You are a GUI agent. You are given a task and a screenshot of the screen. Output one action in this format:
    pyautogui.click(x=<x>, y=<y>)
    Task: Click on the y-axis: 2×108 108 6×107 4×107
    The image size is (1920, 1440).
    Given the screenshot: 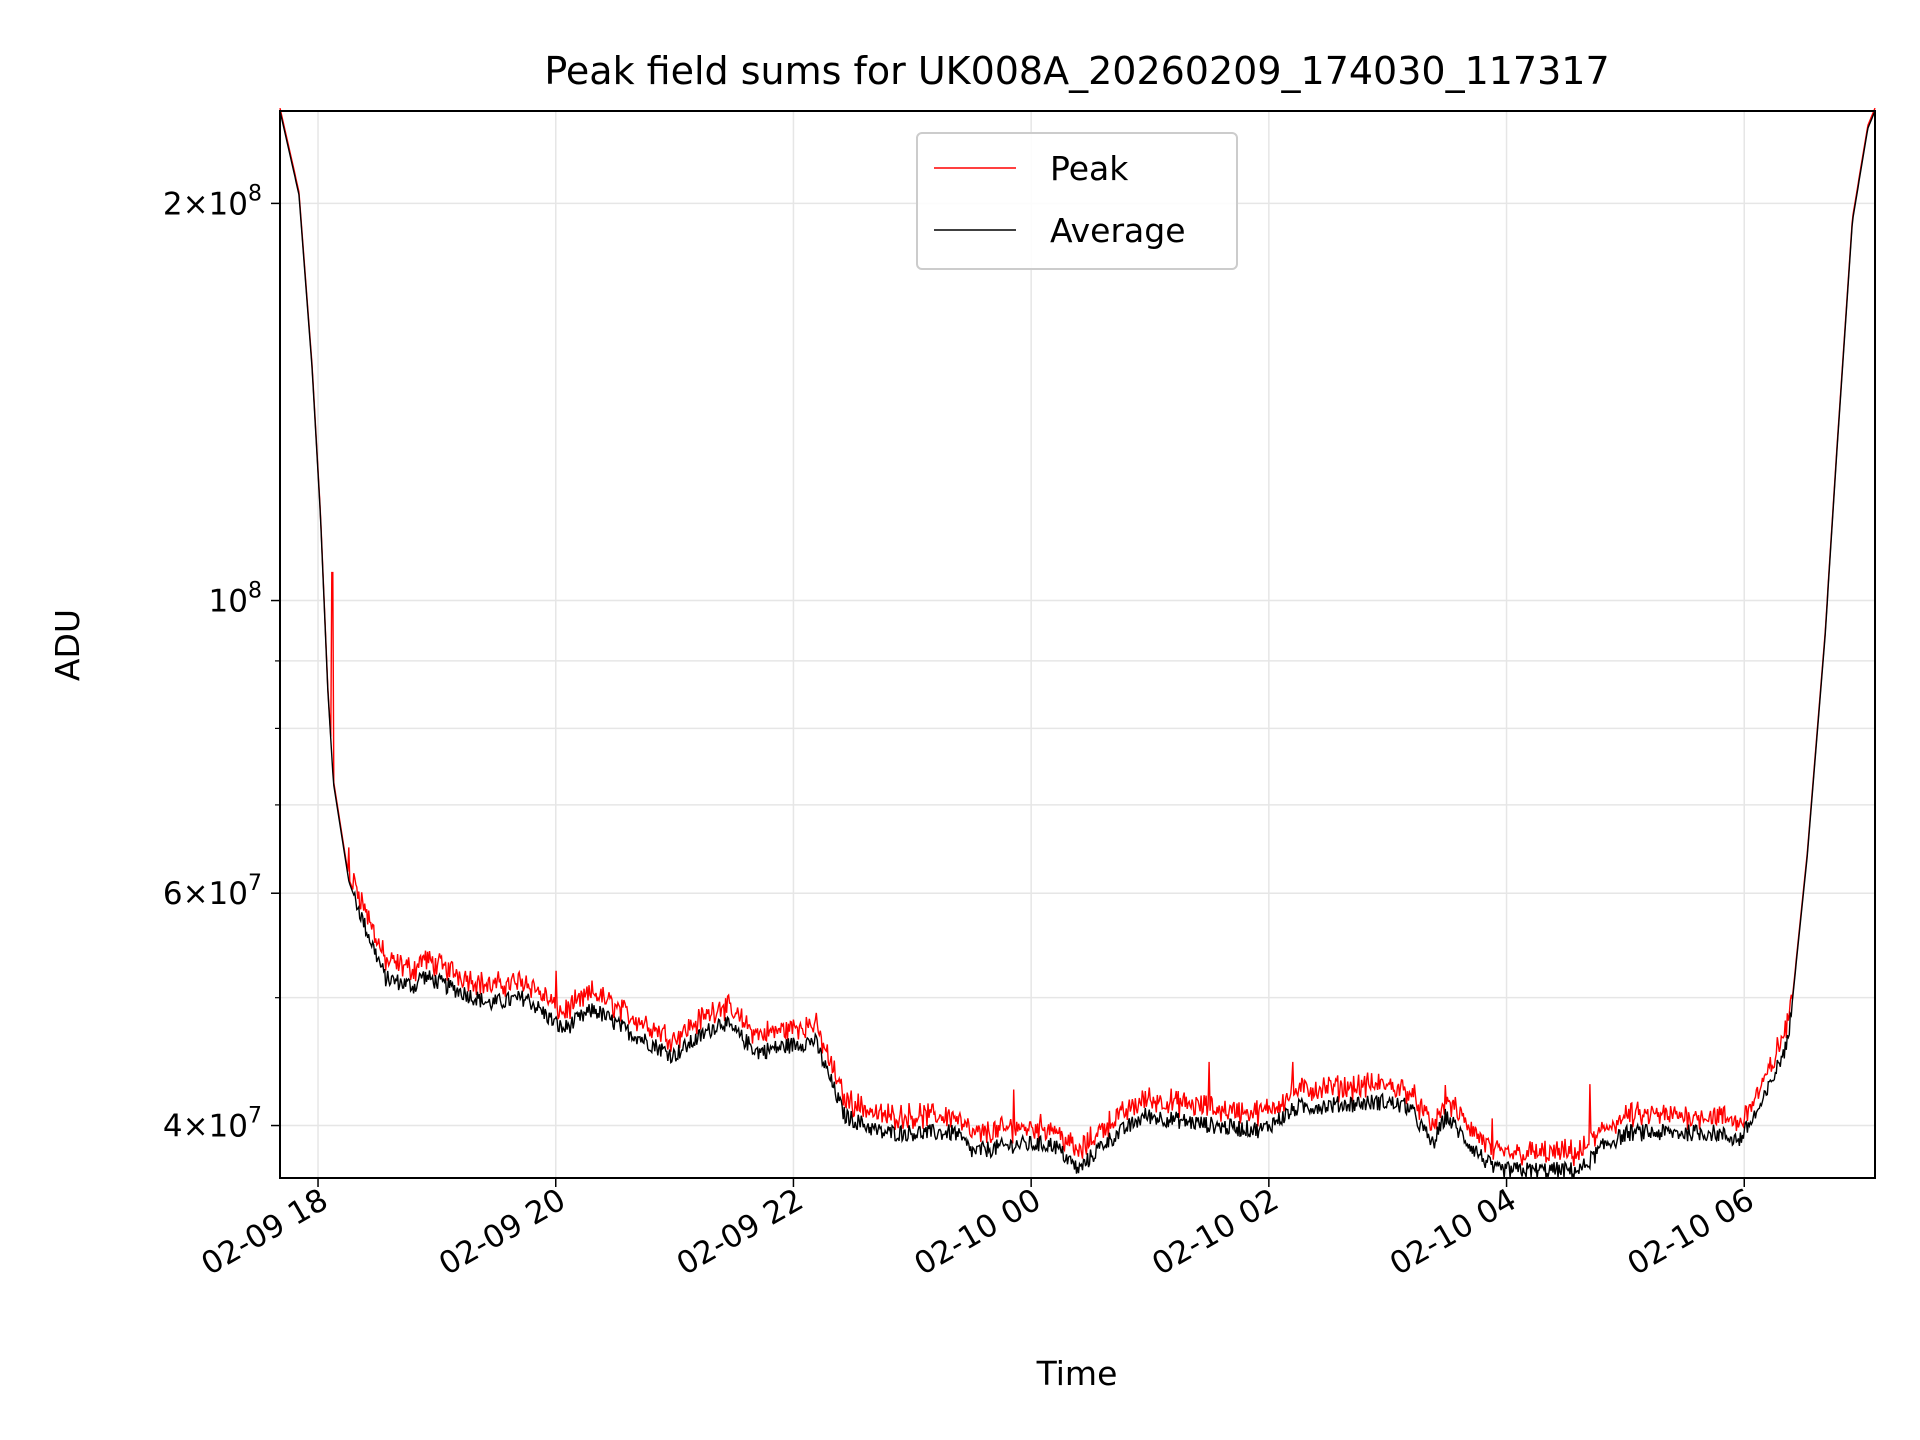 What is the action you would take?
    pyautogui.click(x=221, y=663)
    